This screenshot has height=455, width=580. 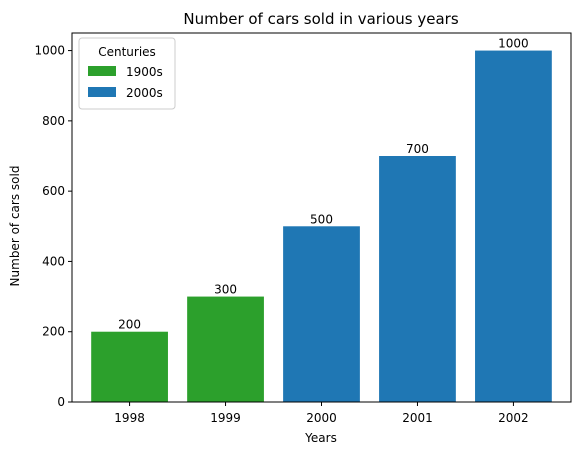 I want to click on data-label-1999: 300, so click(x=225, y=290).